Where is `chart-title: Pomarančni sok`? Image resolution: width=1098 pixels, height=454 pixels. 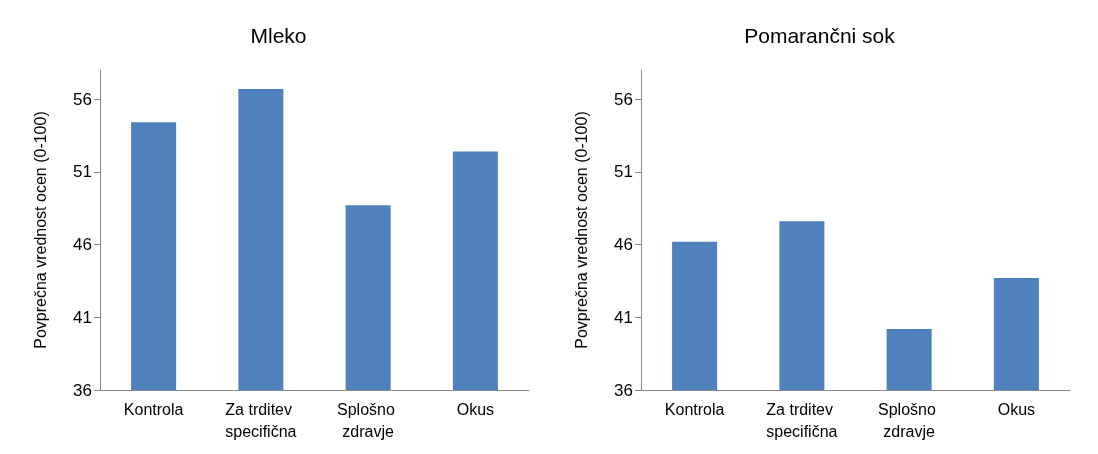
chart-title: Pomarančni sok is located at coordinates (820, 35).